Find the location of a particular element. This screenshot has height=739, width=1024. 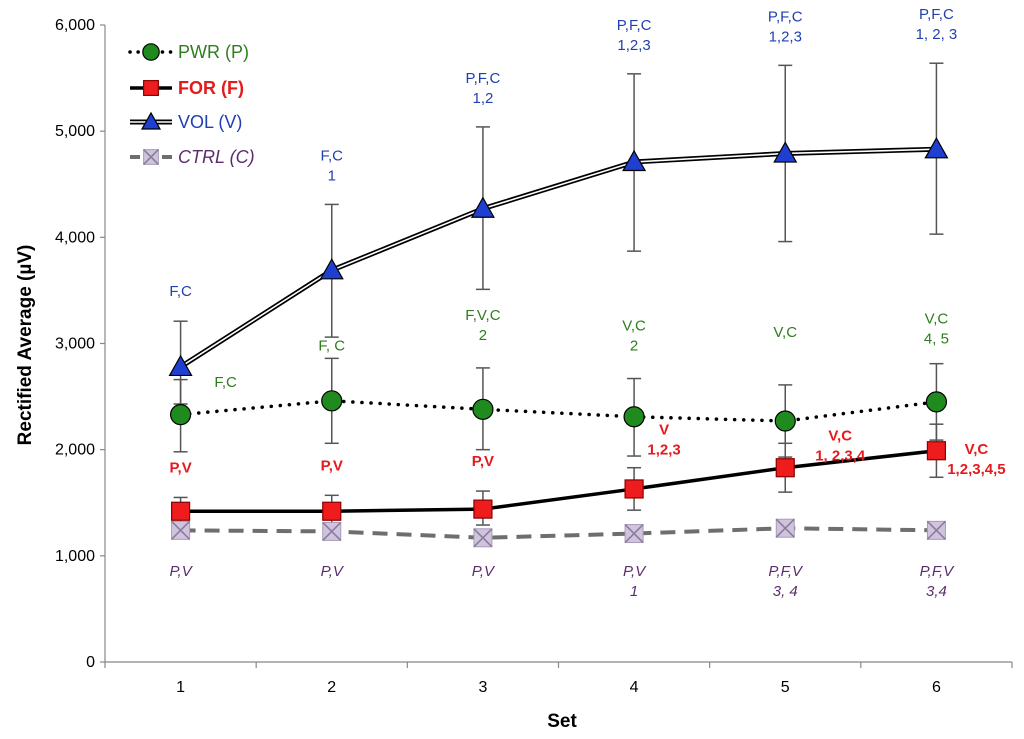

x-tick-label: 2 is located at coordinates (331, 687).